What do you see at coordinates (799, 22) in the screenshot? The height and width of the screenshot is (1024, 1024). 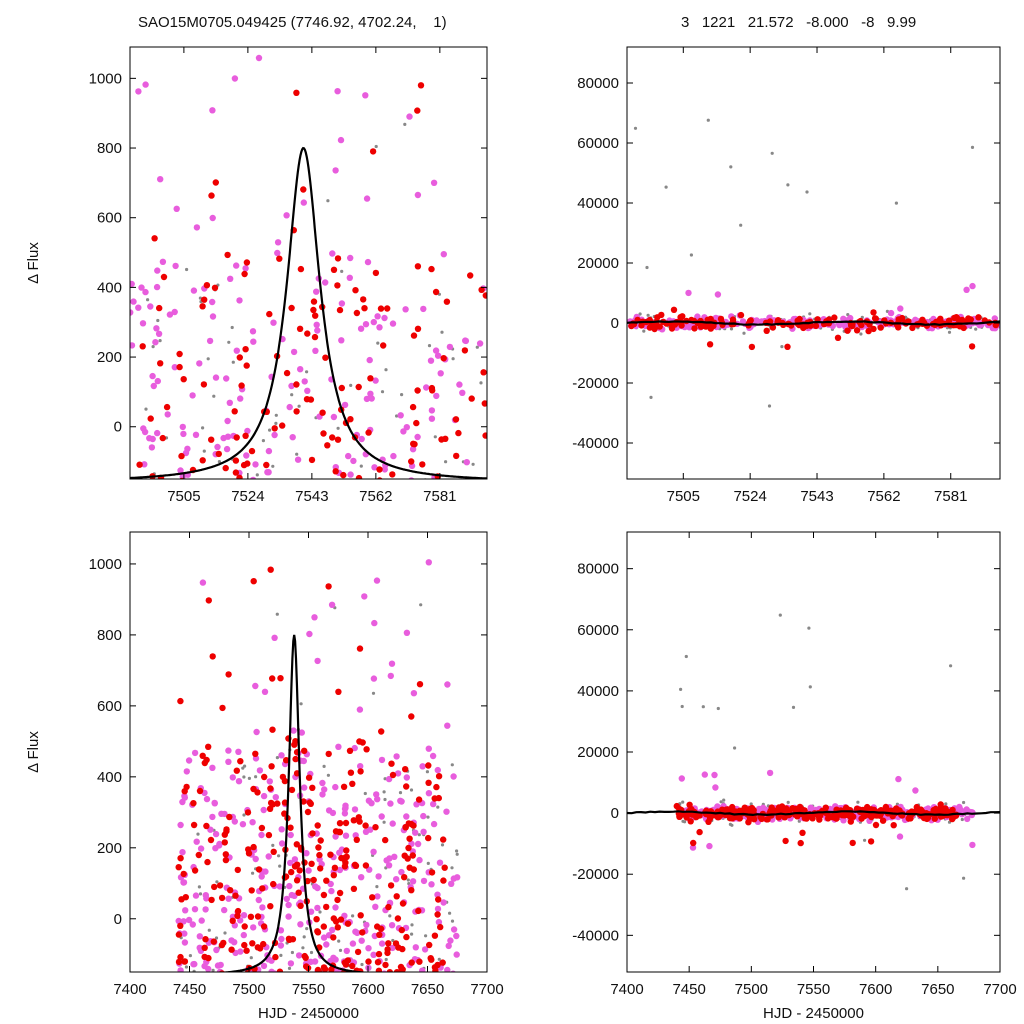 I see `header-right-label: 3 1221 21.572 -8.000 -8 9.99` at bounding box center [799, 22].